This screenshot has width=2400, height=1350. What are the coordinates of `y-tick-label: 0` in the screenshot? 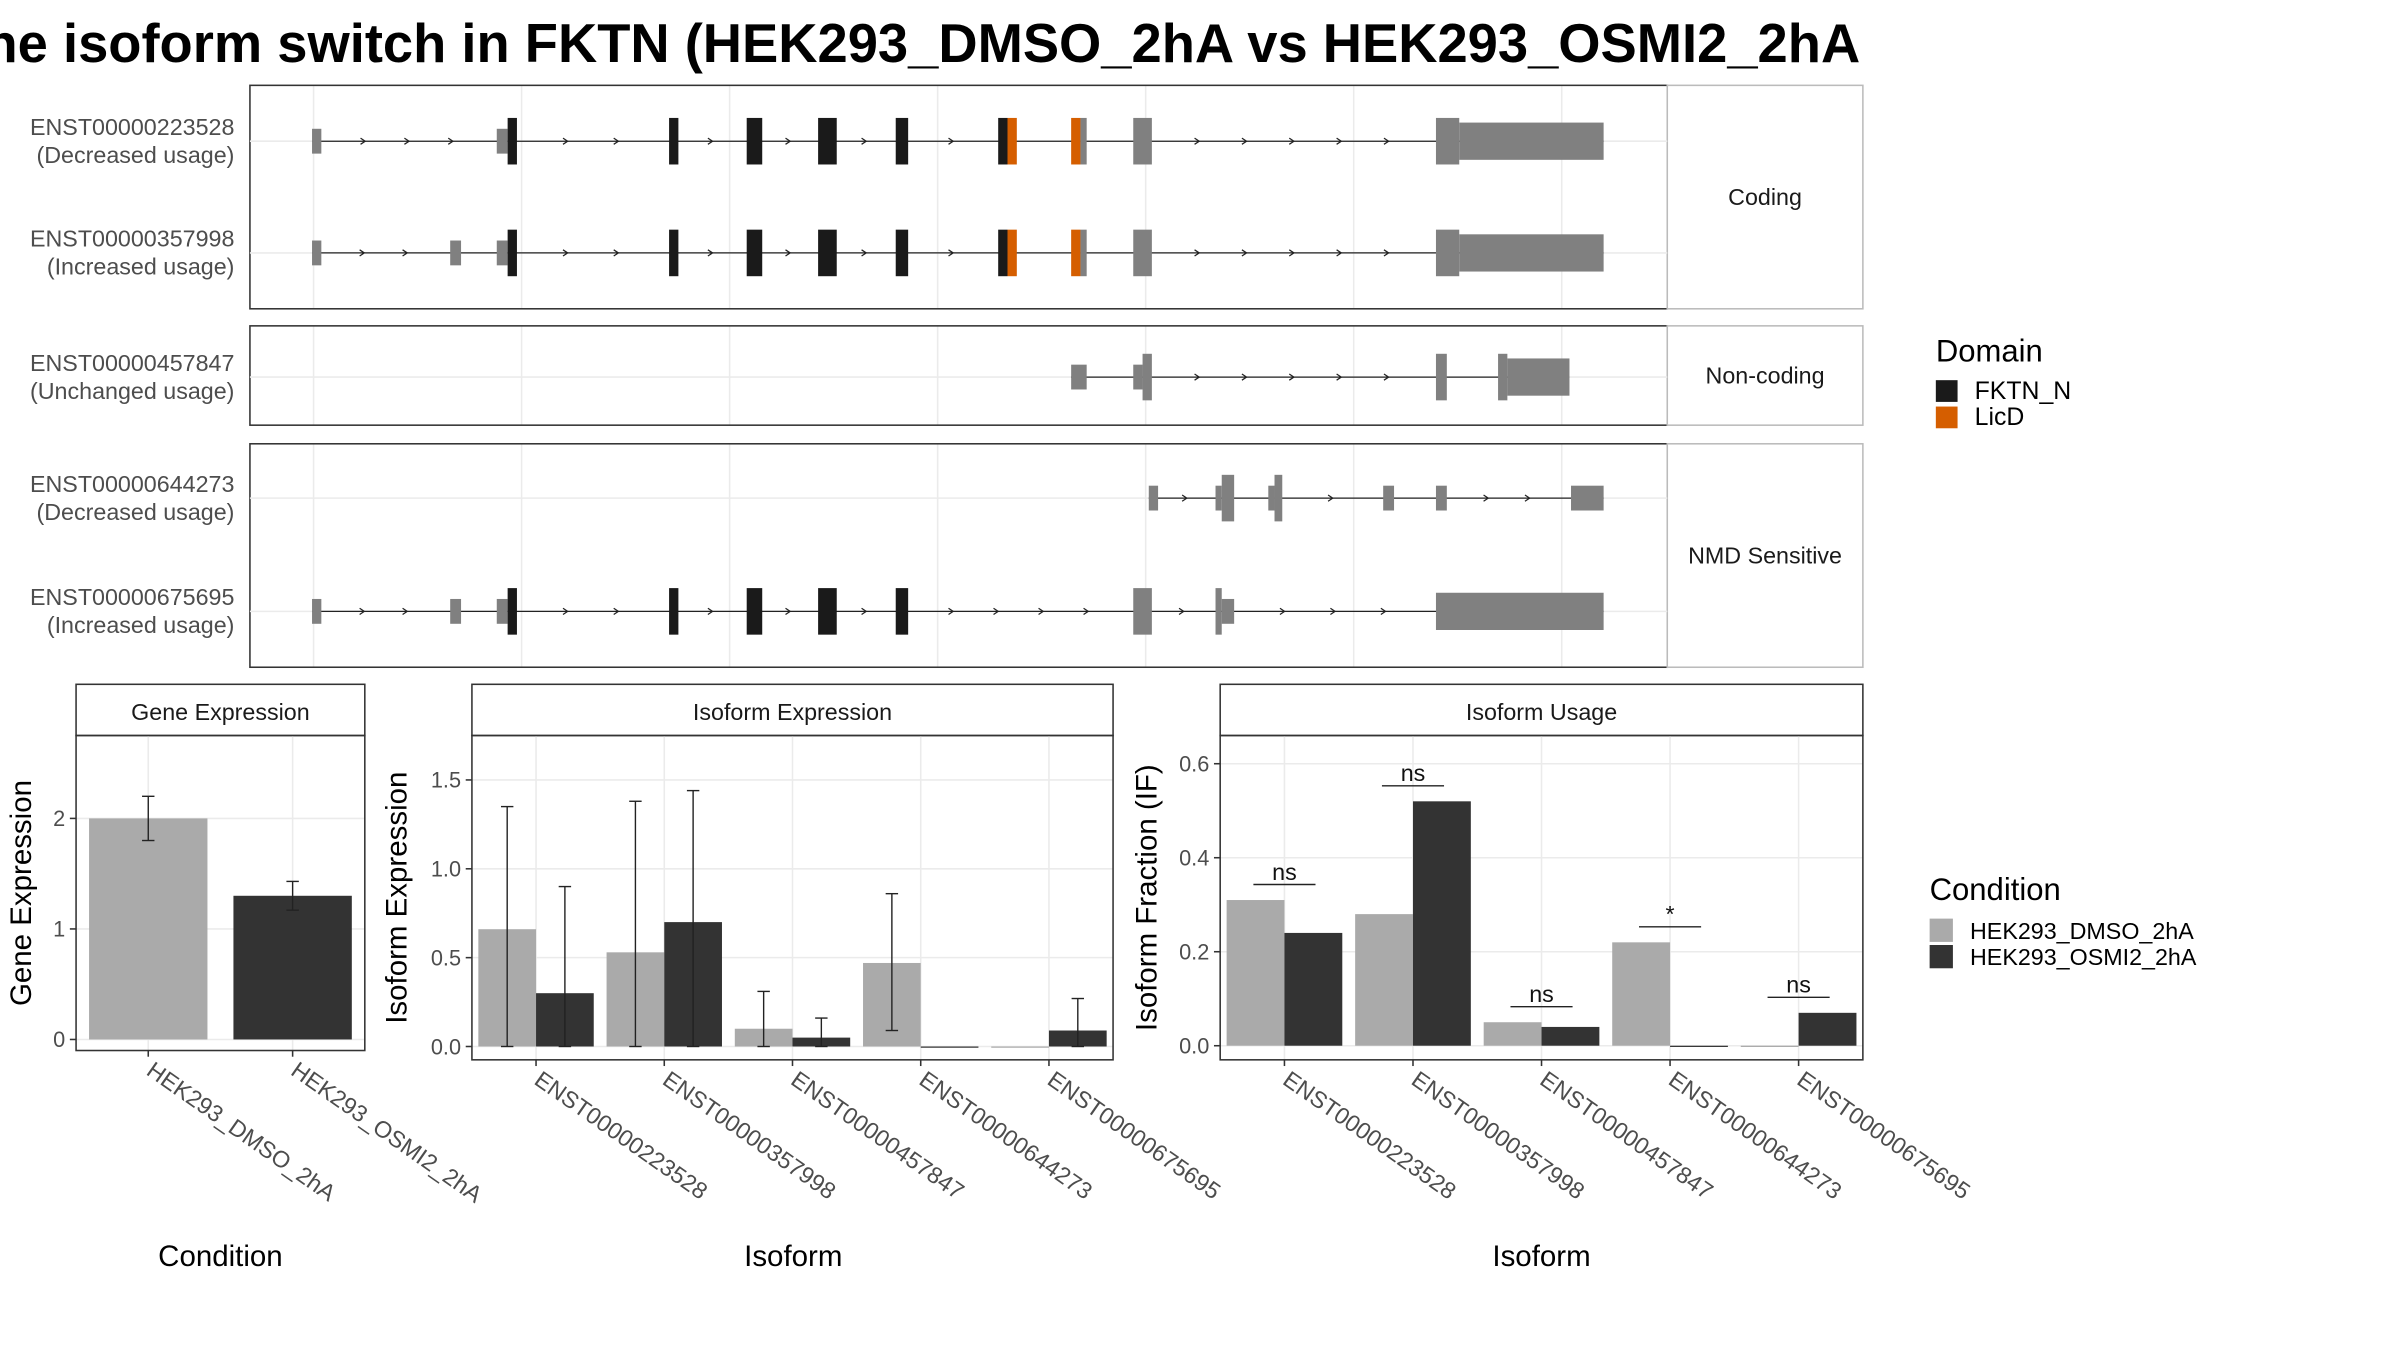 It's located at (59, 1039).